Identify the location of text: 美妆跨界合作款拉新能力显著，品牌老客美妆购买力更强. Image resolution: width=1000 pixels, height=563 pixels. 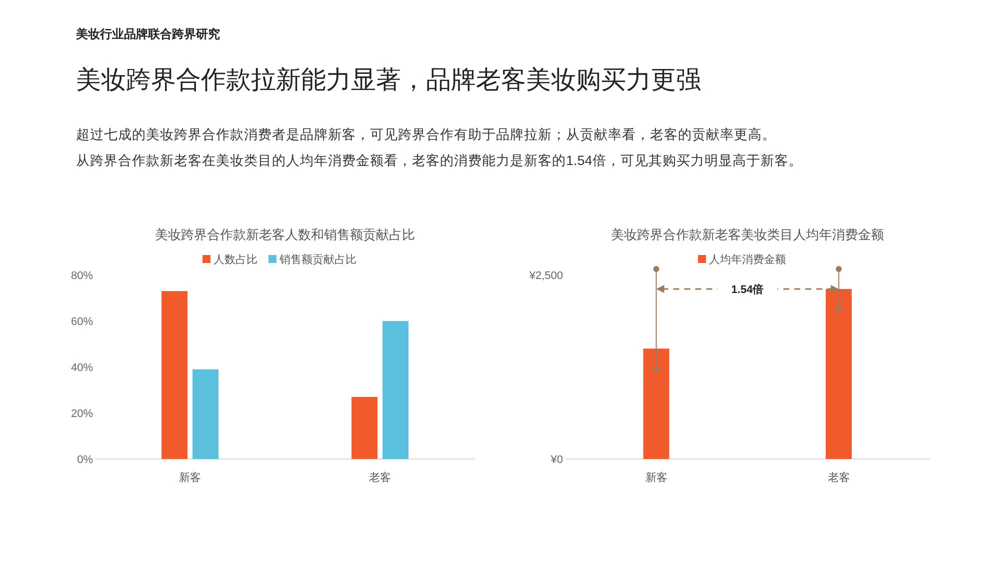
(388, 80).